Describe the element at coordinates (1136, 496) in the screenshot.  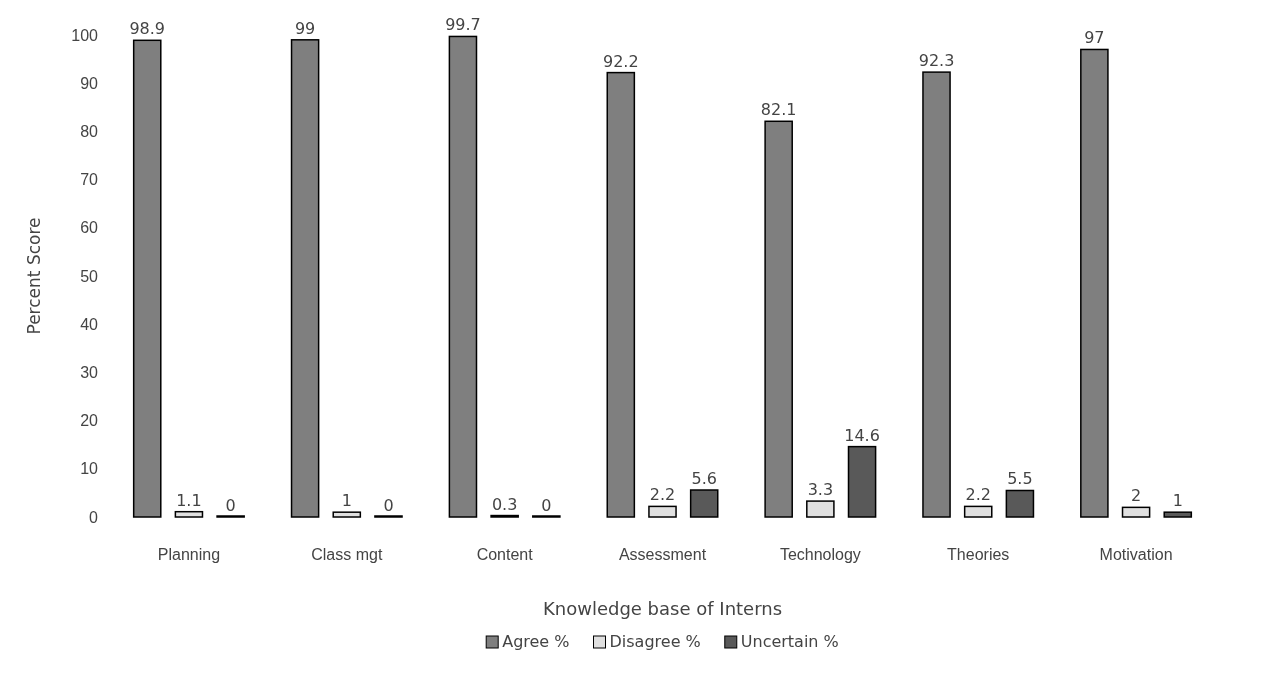
I see `data-label: 2` at that location.